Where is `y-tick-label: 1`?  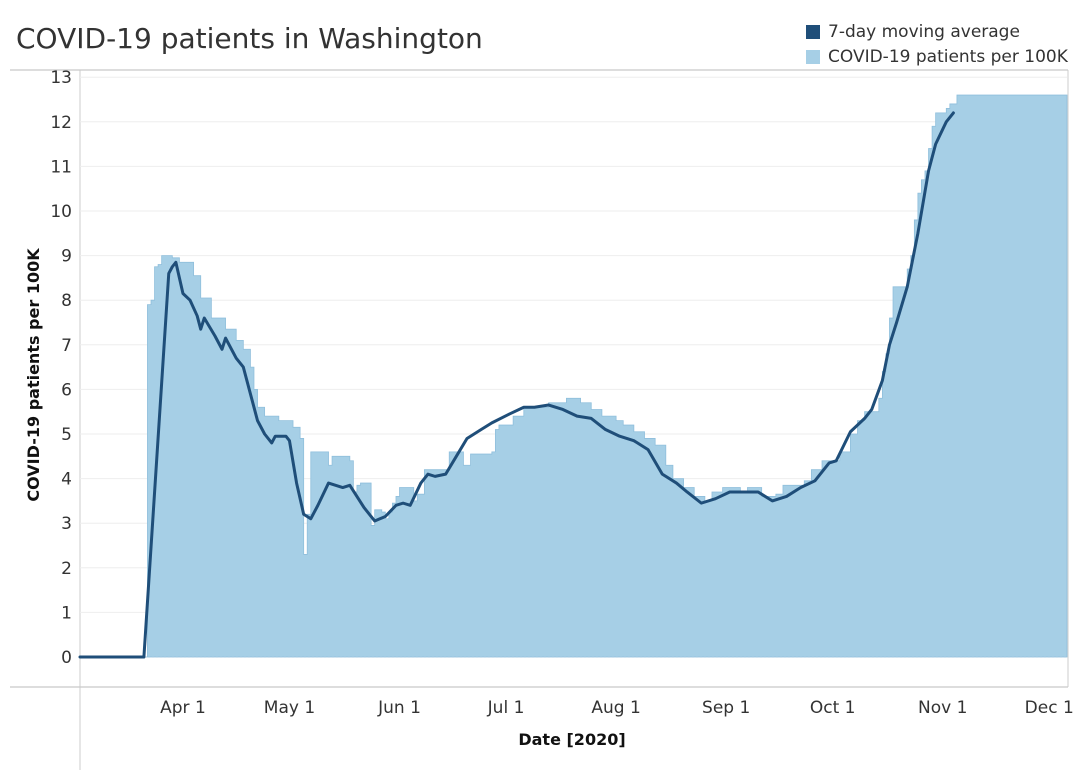
y-tick-label: 1 is located at coordinates (66, 613).